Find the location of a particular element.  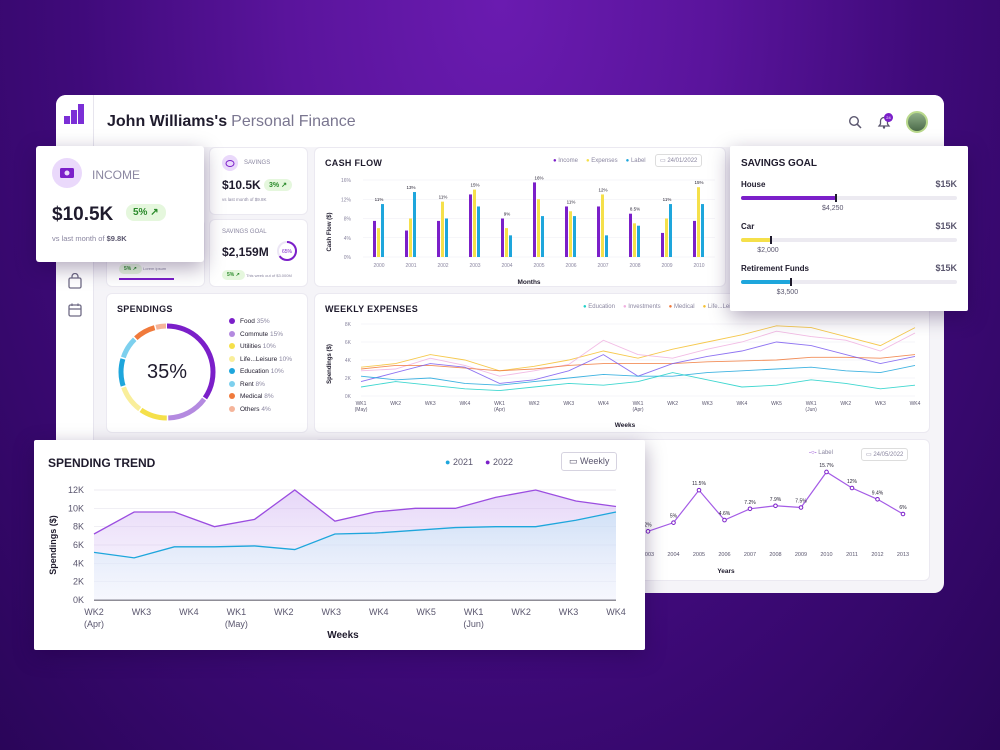

x-tick-label: WK1 is located at coordinates (474, 612).